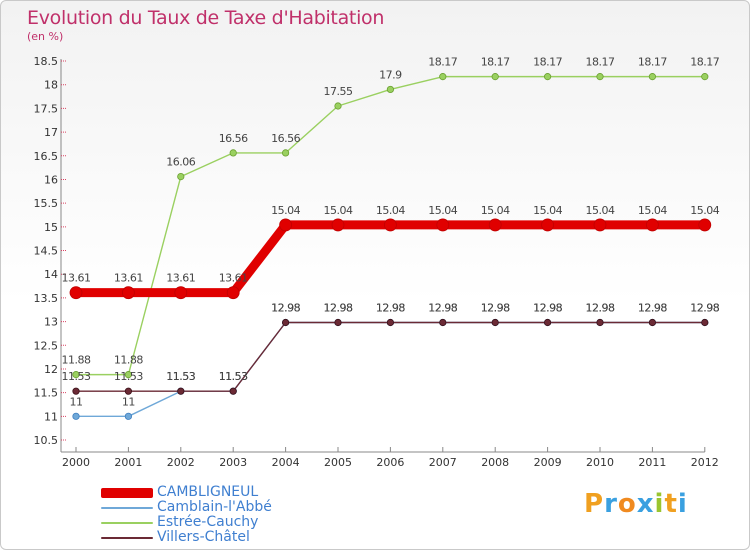  I want to click on legend-label: CAMBLIGNEUL, so click(208, 492).